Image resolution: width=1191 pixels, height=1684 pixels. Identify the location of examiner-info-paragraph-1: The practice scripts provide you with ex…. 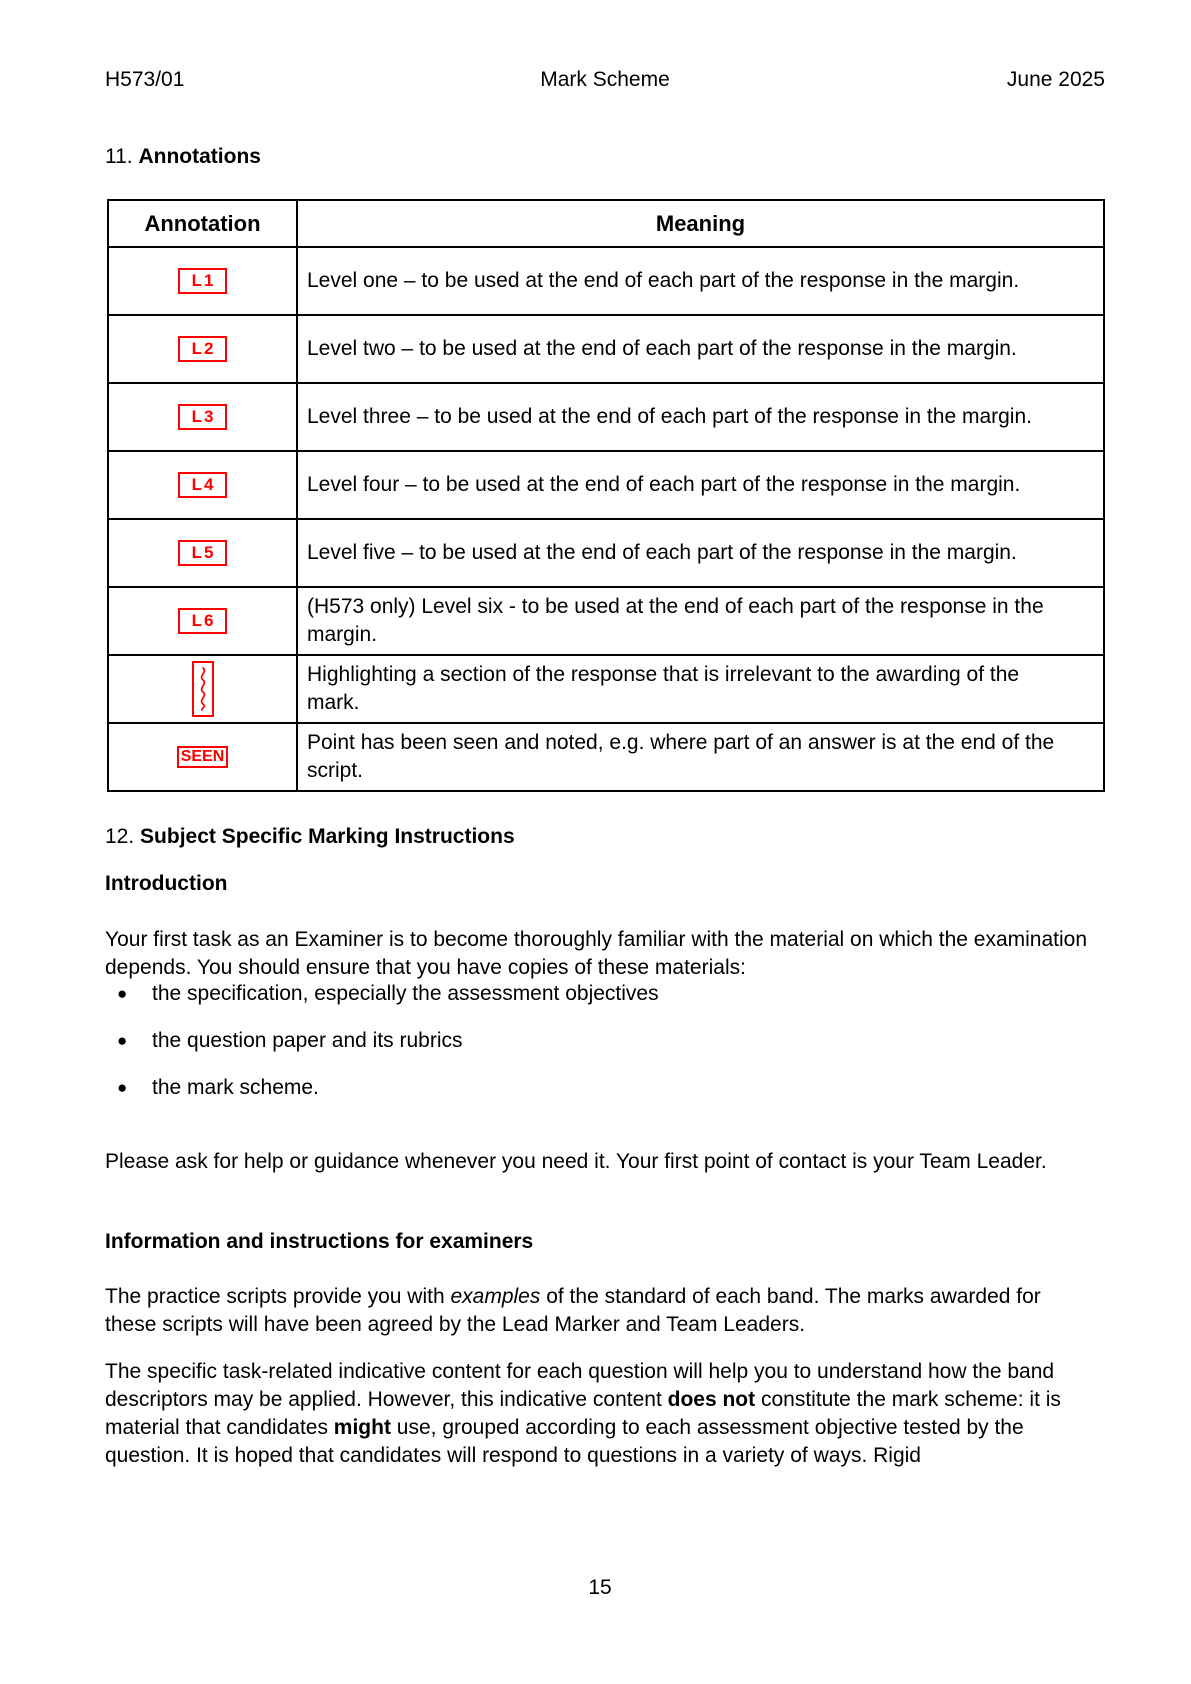
(600, 1311).